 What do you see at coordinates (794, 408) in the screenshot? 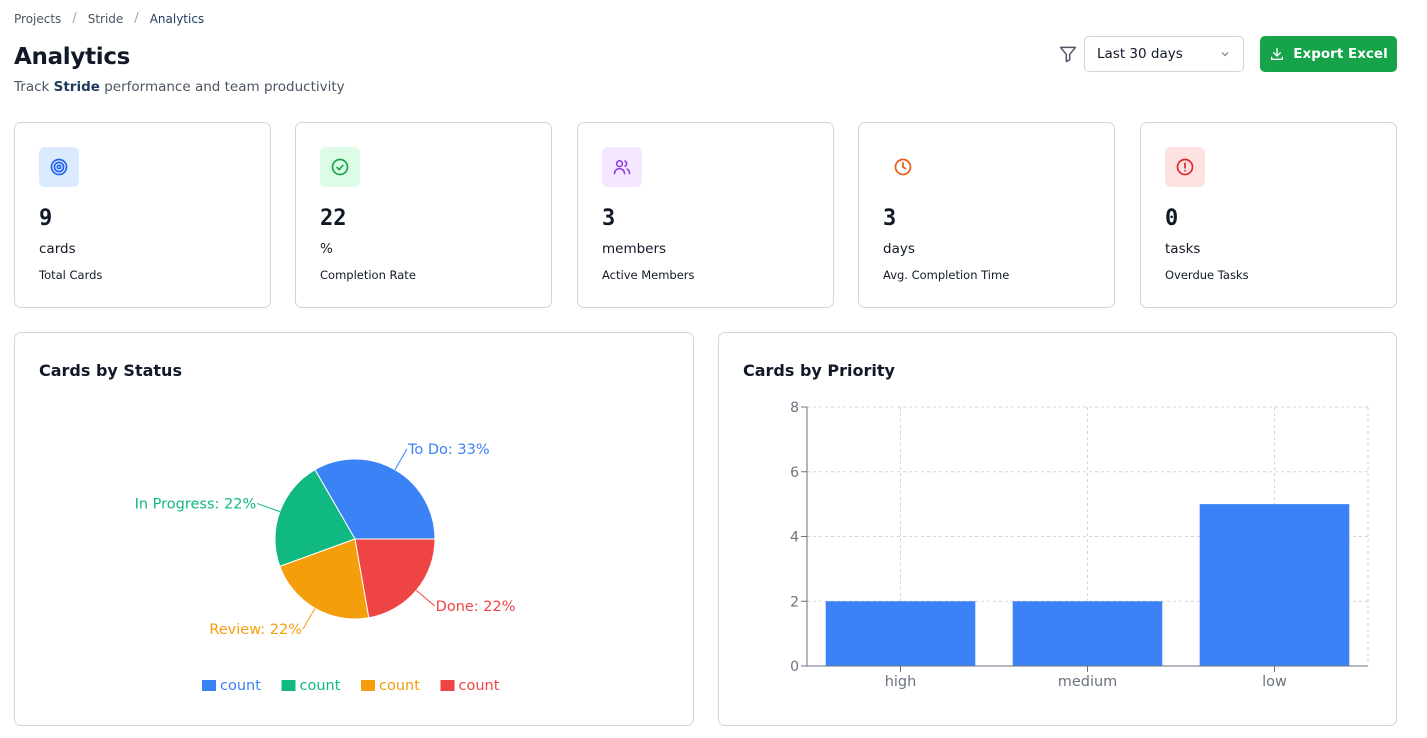
I see `y-tick-label: 8` at bounding box center [794, 408].